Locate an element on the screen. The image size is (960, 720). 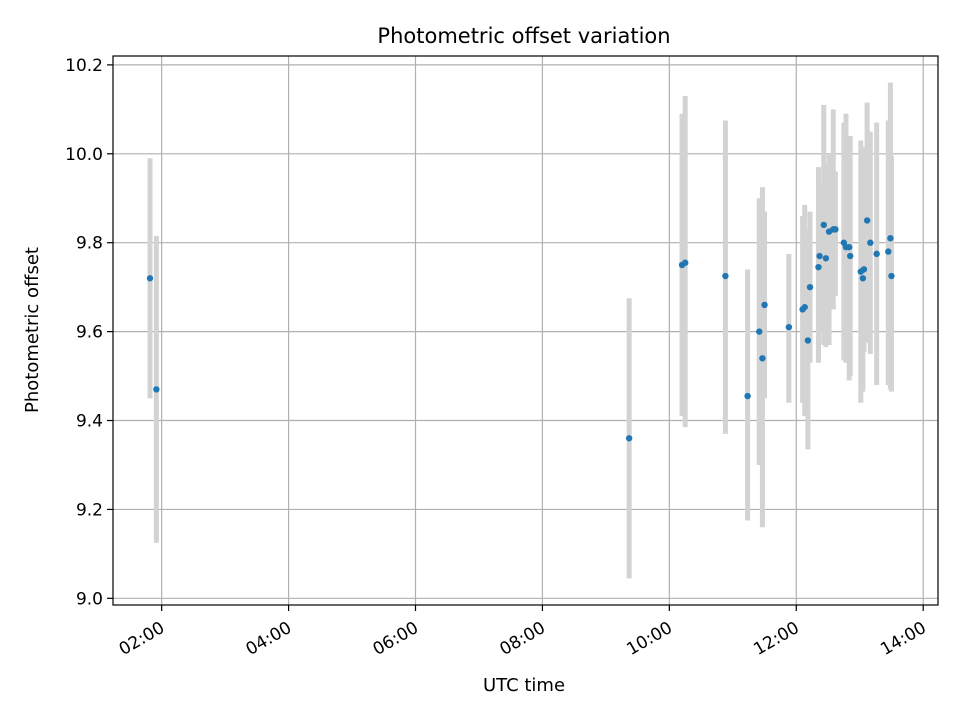
y-tick-label: 9.4 is located at coordinates (89, 422).